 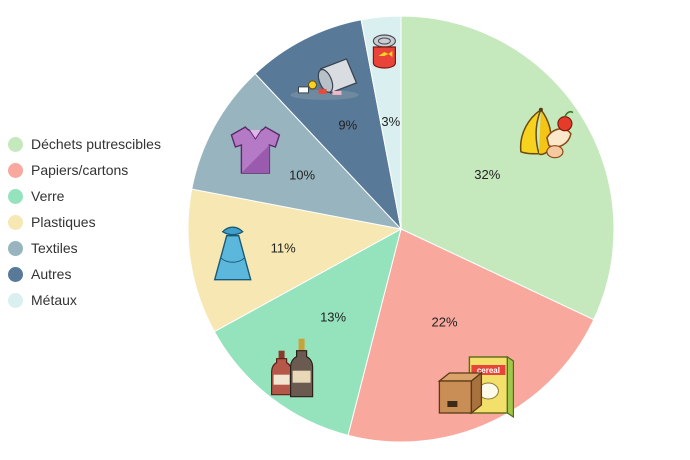 I want to click on slice-label-textiles: 10%, so click(x=302, y=175).